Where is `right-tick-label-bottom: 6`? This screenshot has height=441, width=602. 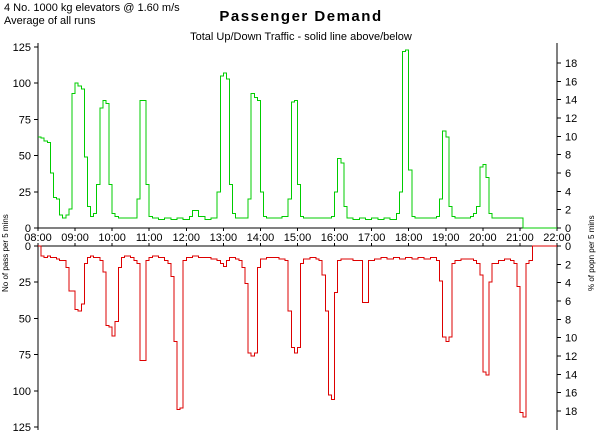
right-tick-label-bottom: 6 is located at coordinates (568, 302).